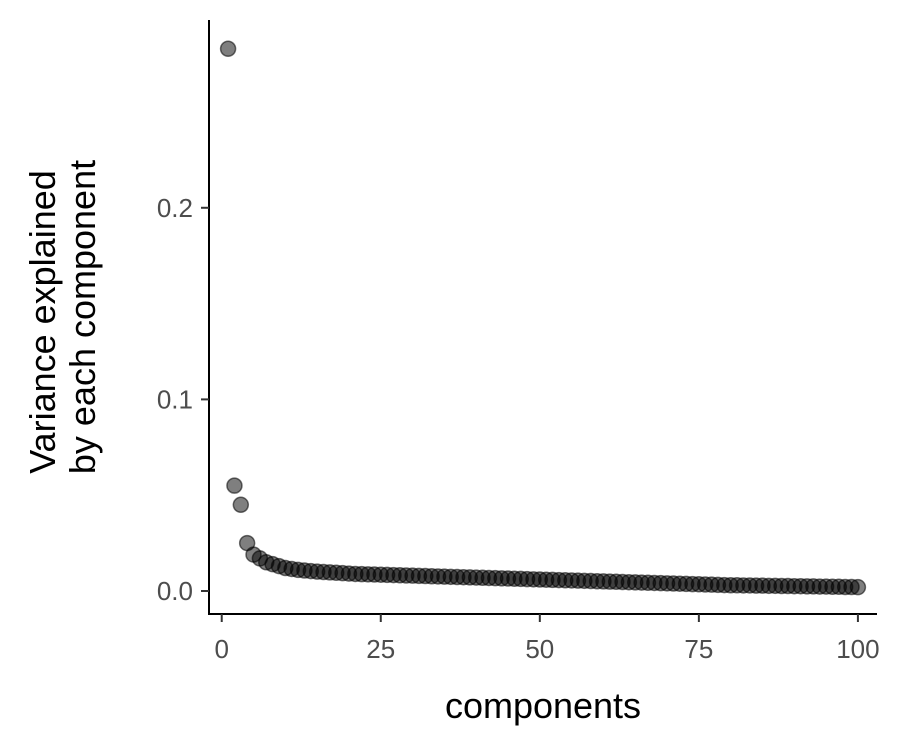 Image resolution: width=900 pixels, height=750 pixels. Describe the element at coordinates (543, 705) in the screenshot. I see `x-axis-title: components` at that location.